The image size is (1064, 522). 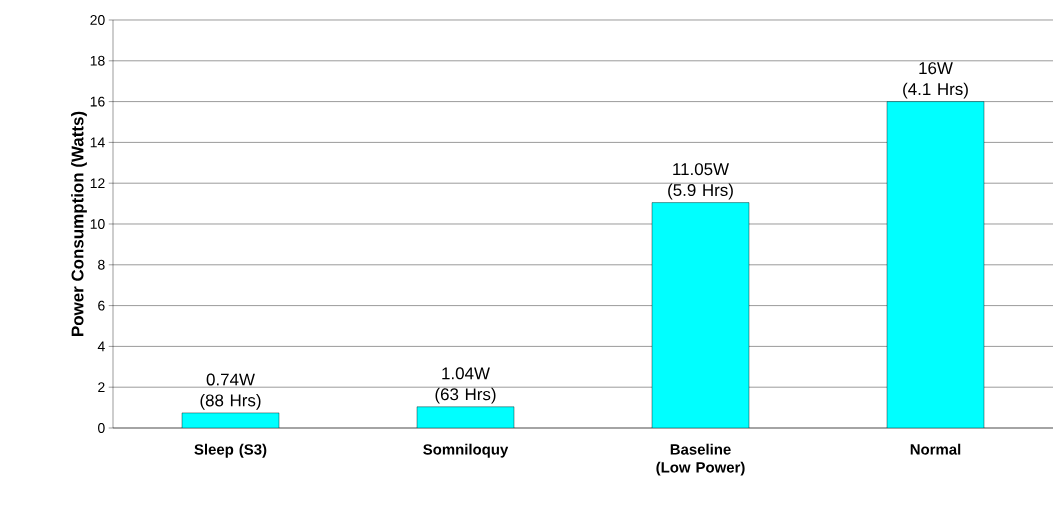 I want to click on y-tick-label: 4, so click(x=101, y=346).